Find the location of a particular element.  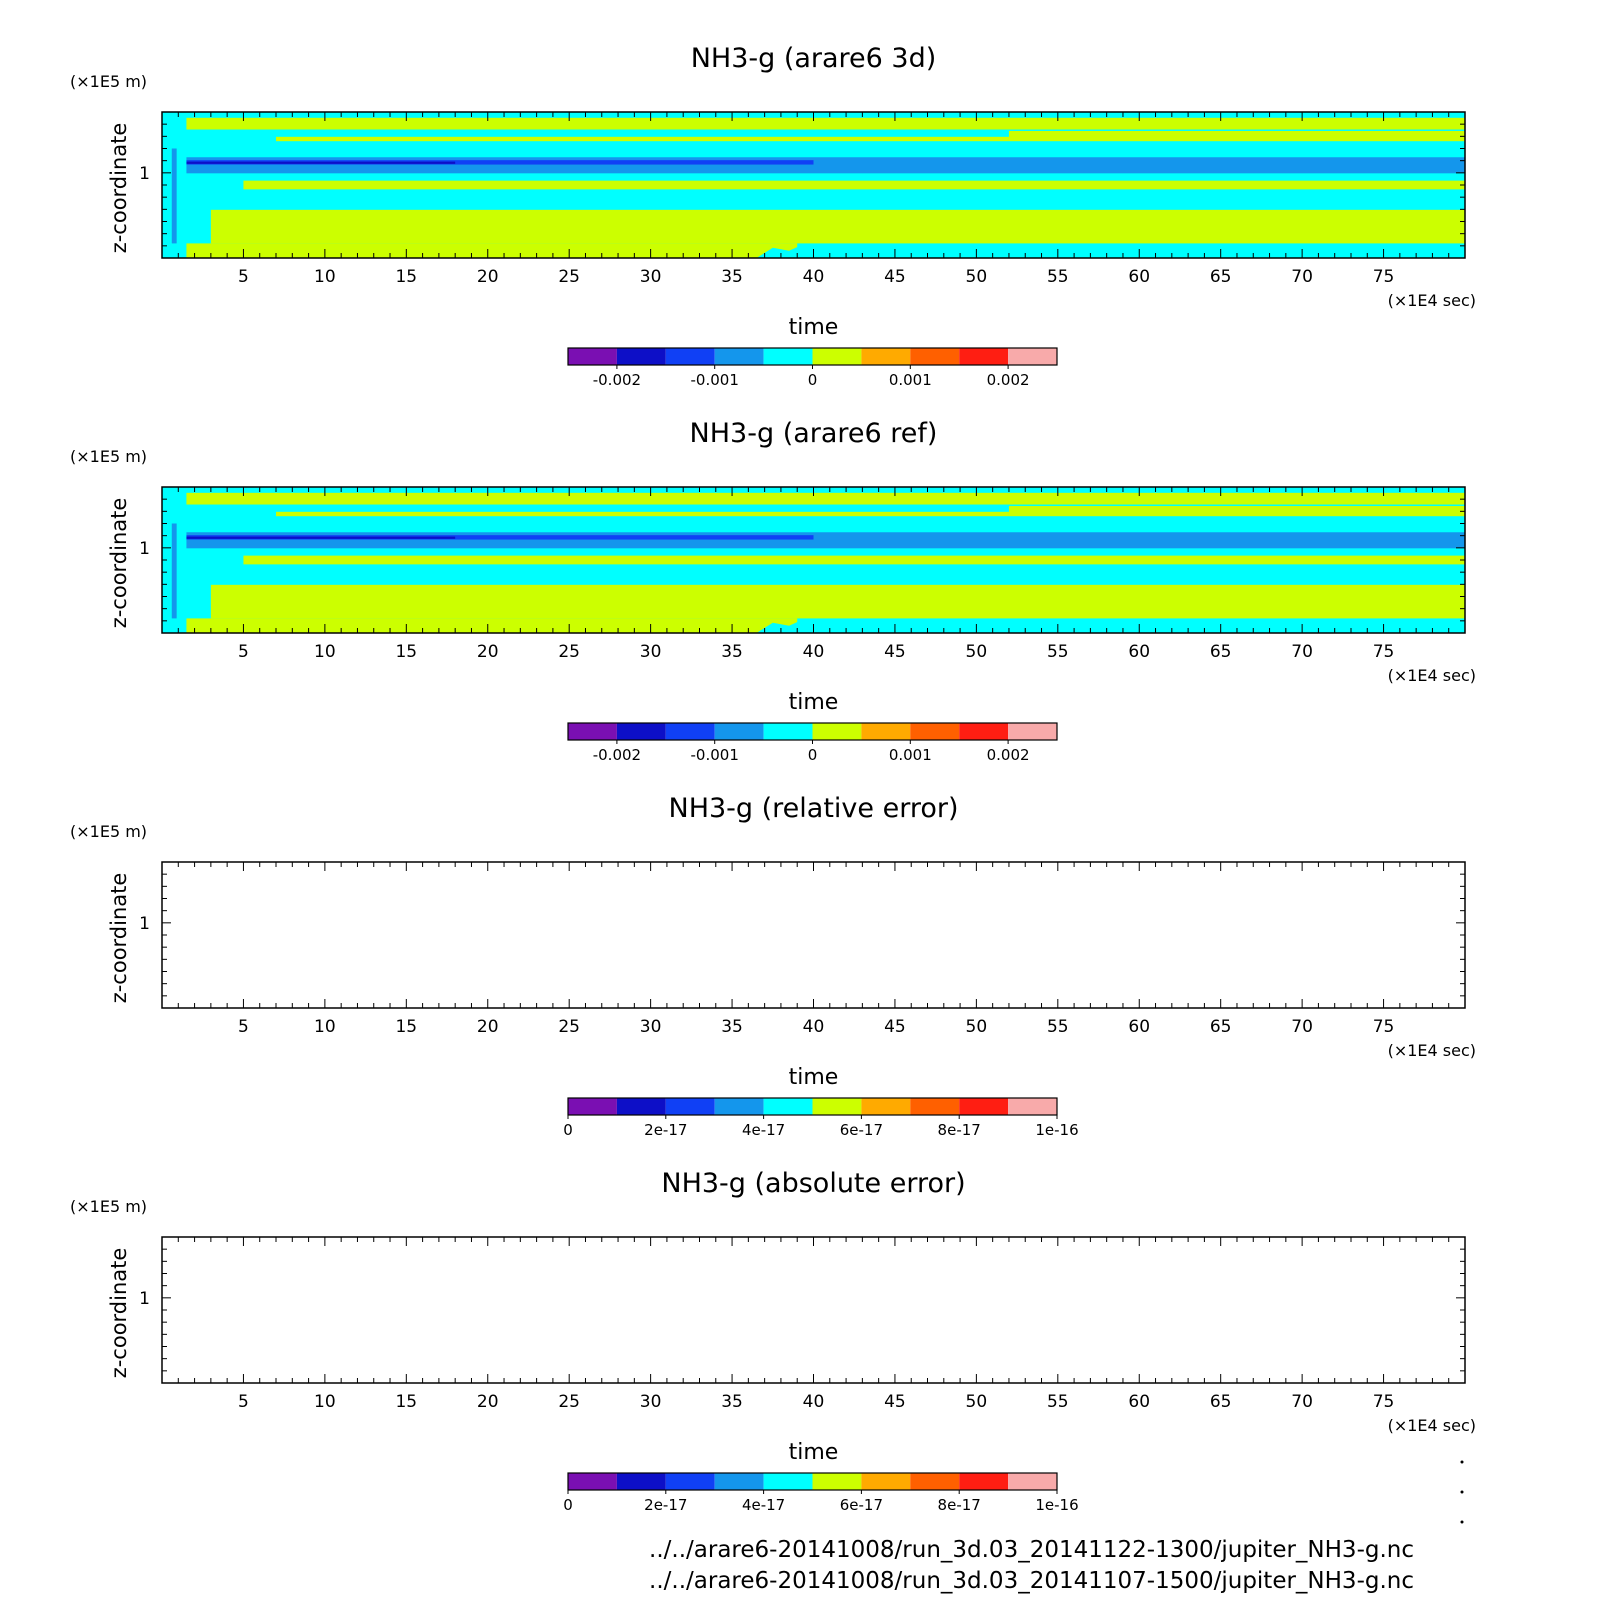

x-tick-label: 55 is located at coordinates (1058, 1027).